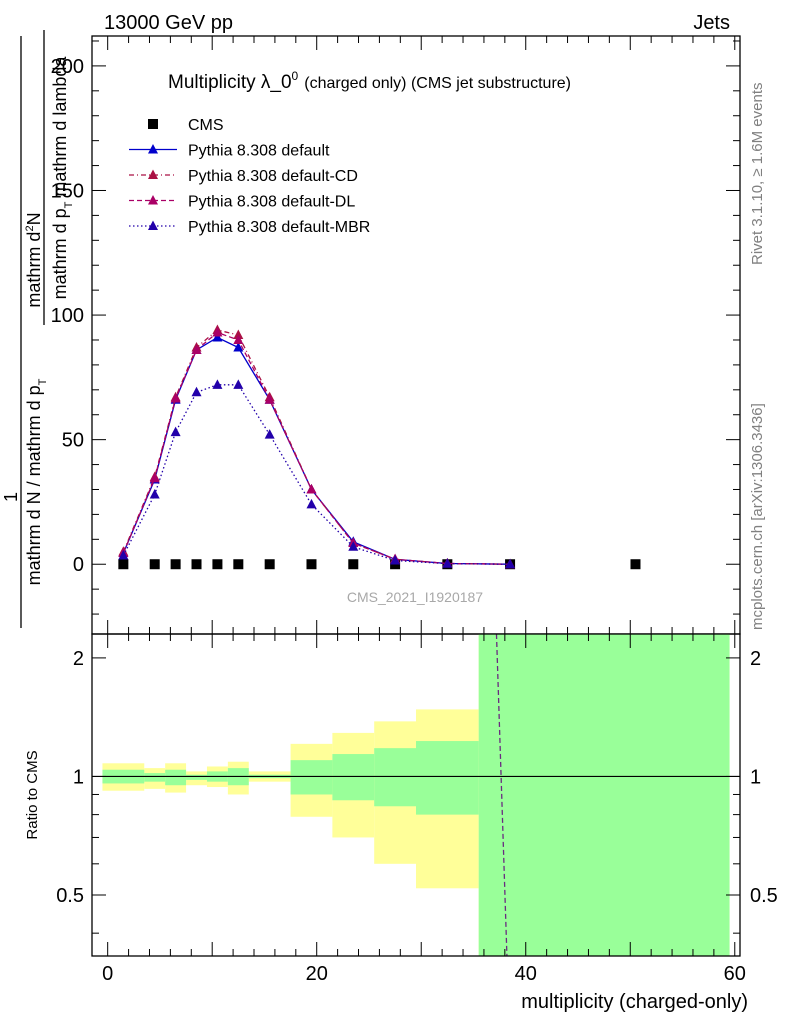  I want to click on main-y-tick-label: 0, so click(78, 565).